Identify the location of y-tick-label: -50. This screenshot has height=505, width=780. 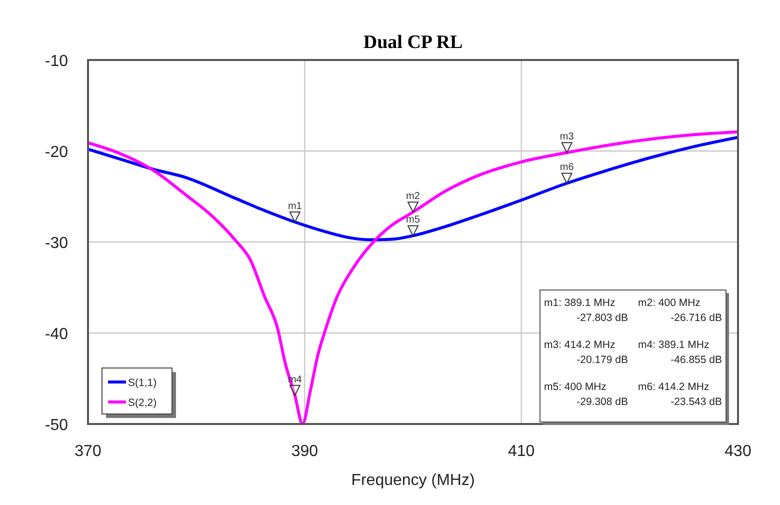
(56, 425).